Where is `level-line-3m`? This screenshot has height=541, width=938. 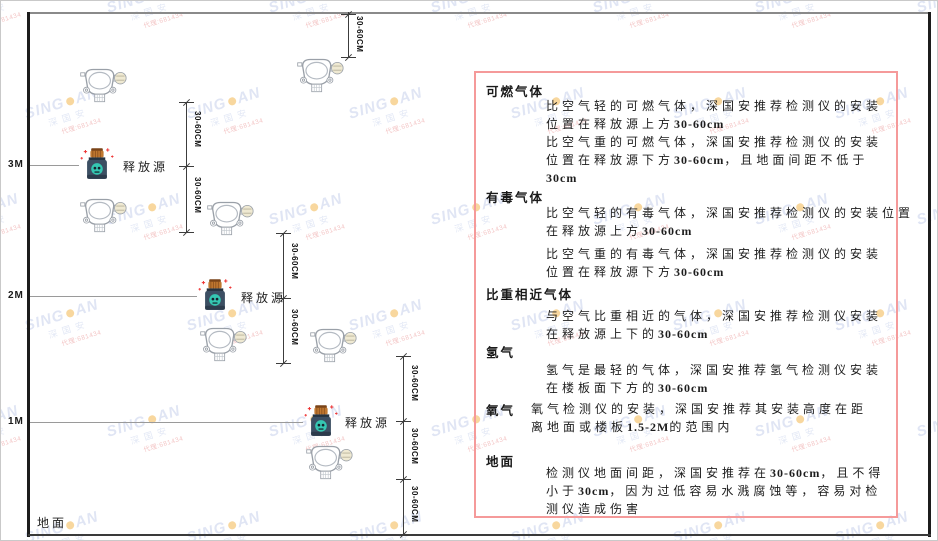
level-line-3m is located at coordinates (54, 165).